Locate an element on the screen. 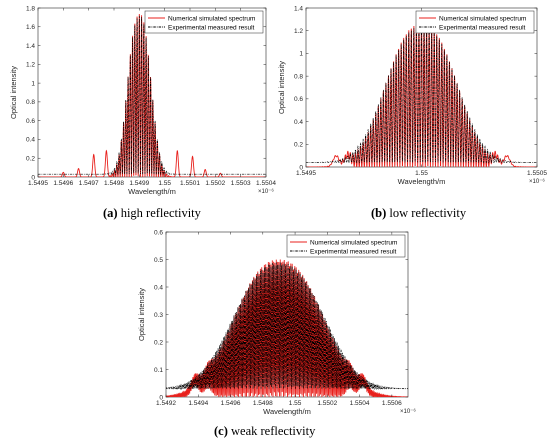 This screenshot has width=550, height=444. caption-b-letter: (b) is located at coordinates (379, 213).